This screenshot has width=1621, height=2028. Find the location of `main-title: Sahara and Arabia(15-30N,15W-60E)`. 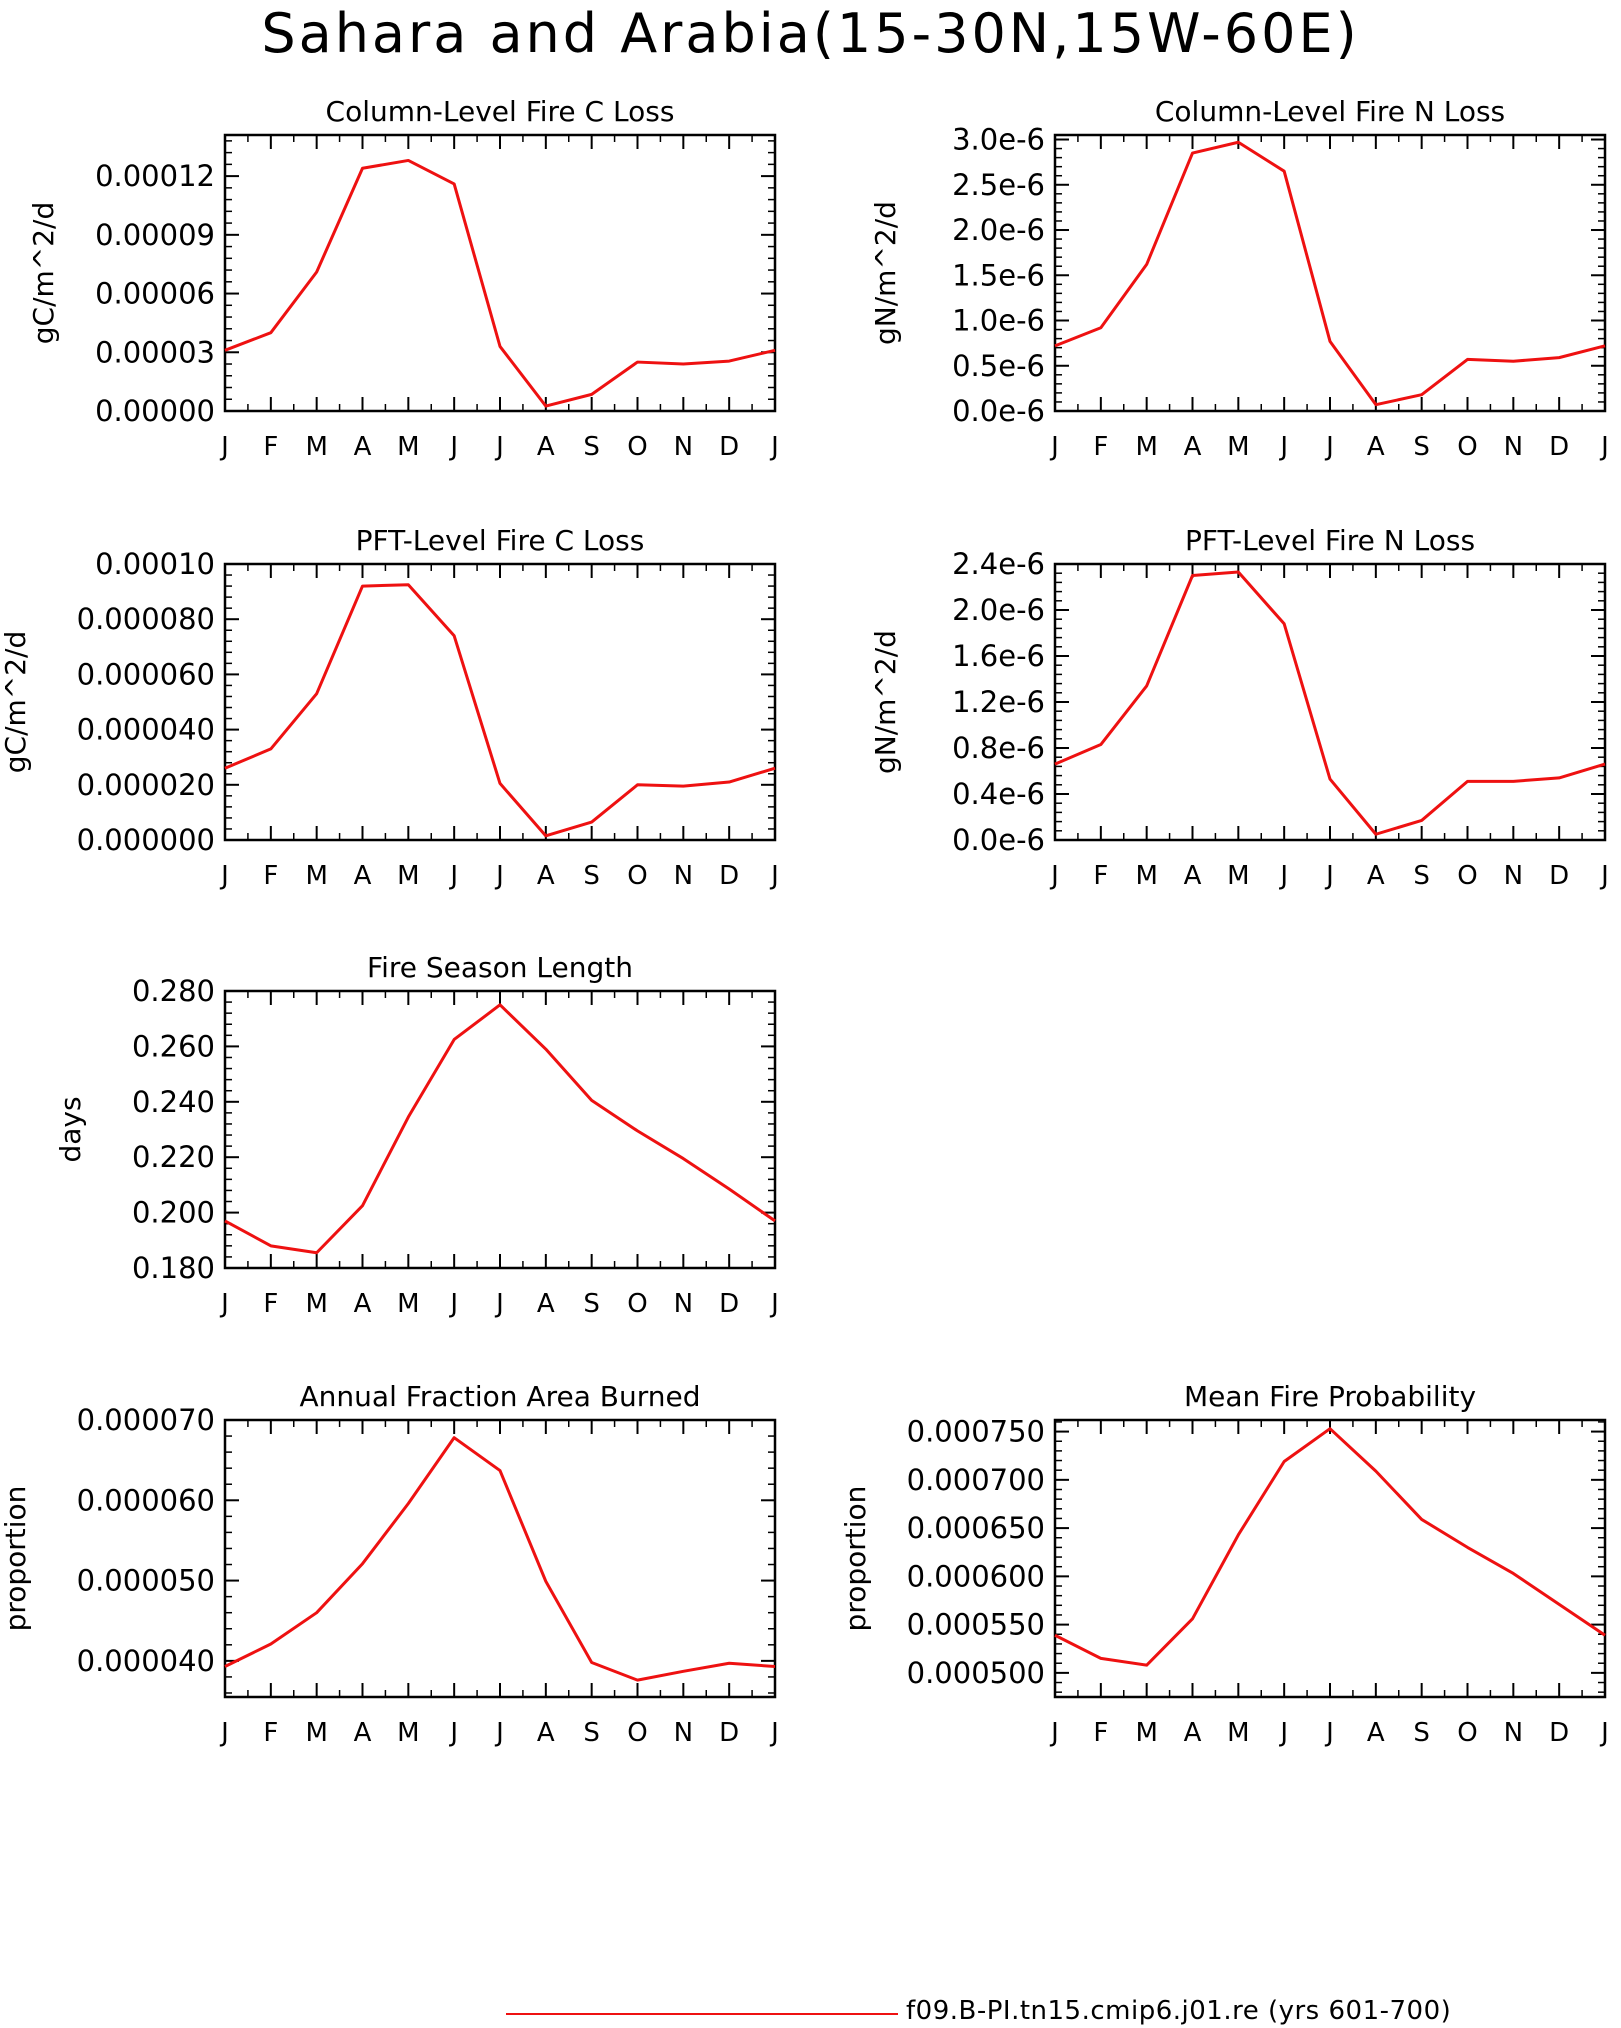

main-title: Sahara and Arabia(15-30N,15W-60E) is located at coordinates (810, 33).